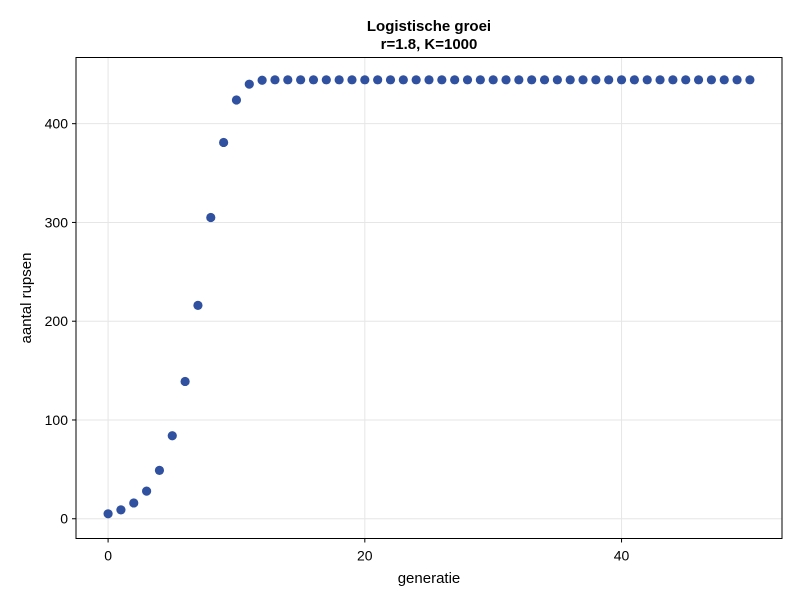  Describe the element at coordinates (57, 420) in the screenshot. I see `y-tick-label: 100` at that location.